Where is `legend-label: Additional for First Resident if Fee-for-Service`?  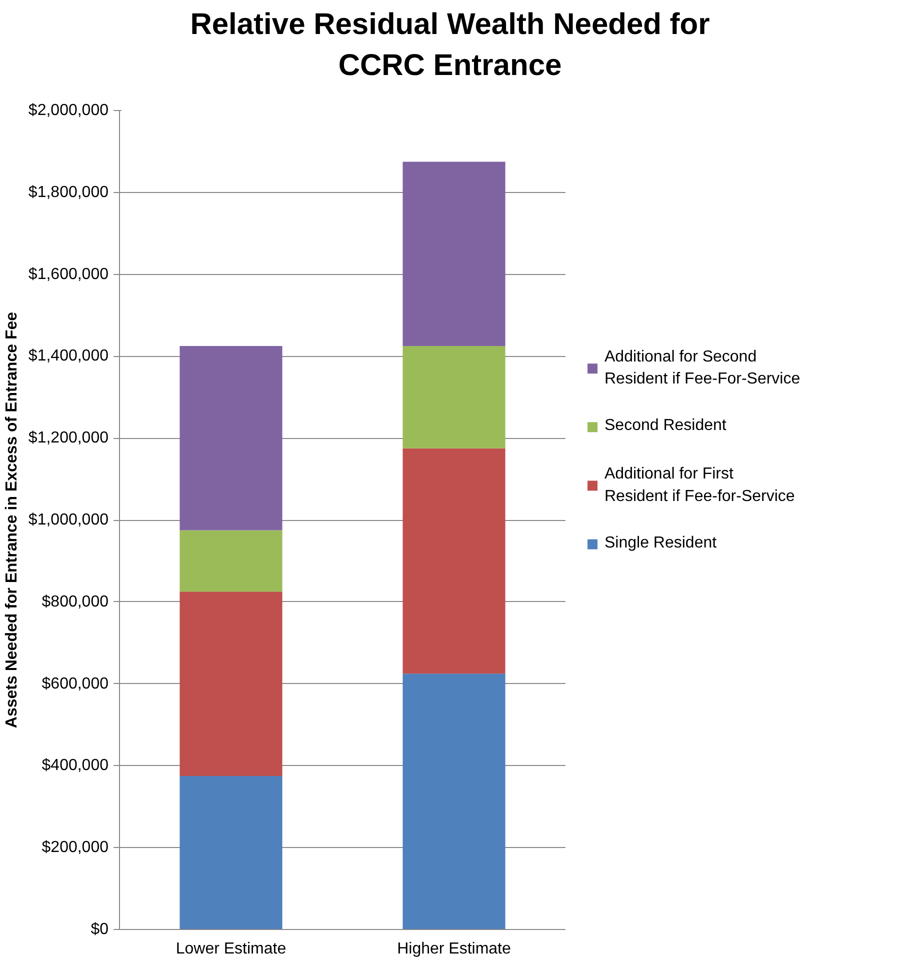 legend-label: Additional for First Resident if Fee-for-Service is located at coordinates (699, 485).